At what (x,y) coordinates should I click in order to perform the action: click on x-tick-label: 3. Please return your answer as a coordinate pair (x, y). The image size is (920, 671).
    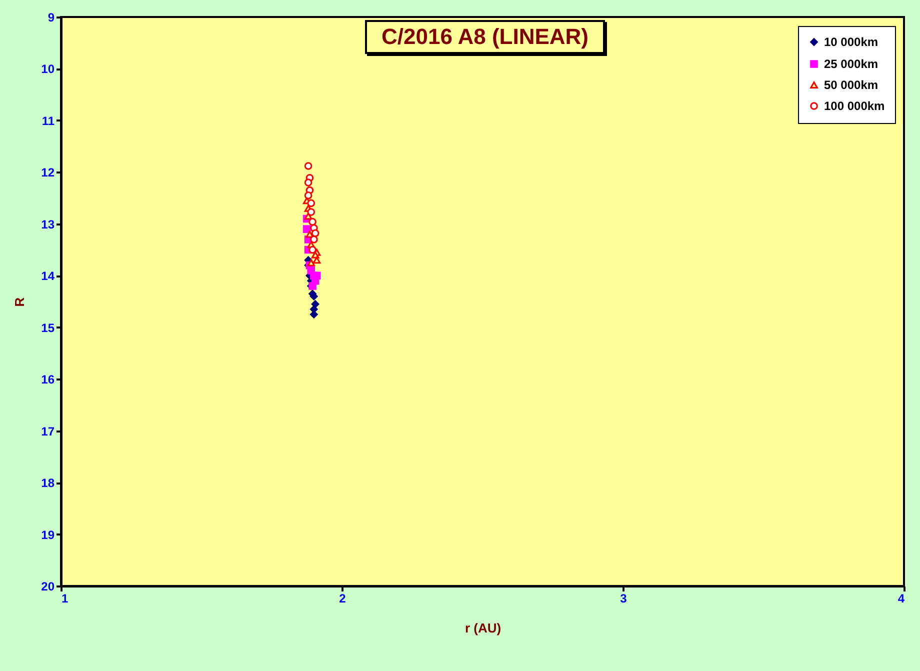
    Looking at the image, I should click on (624, 599).